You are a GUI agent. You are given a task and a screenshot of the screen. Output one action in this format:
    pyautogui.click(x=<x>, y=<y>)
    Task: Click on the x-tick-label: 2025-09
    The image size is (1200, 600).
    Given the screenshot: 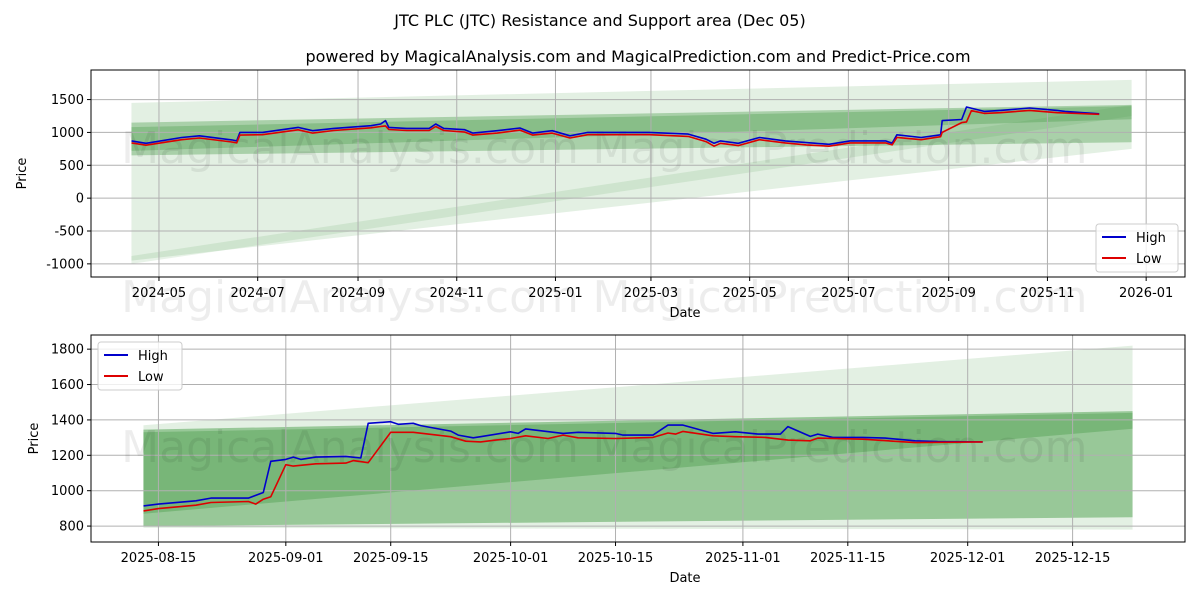 What is the action you would take?
    pyautogui.click(x=949, y=293)
    